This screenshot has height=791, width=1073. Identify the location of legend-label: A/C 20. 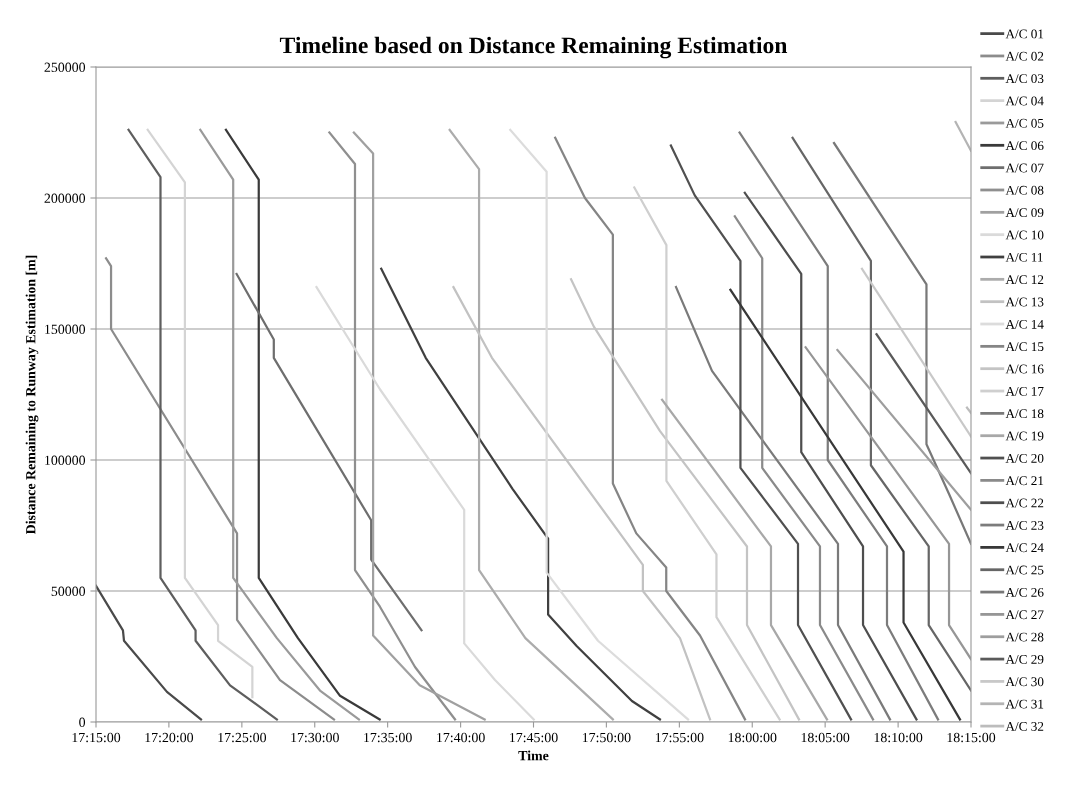
(1024, 458).